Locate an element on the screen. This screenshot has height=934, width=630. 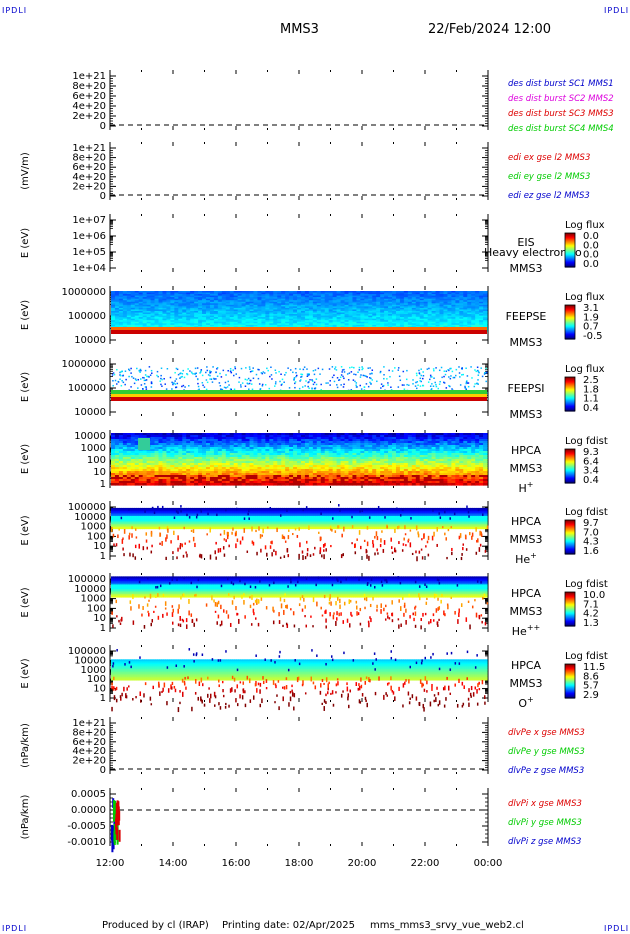
spectrogram-band is located at coordinates (299, 328).